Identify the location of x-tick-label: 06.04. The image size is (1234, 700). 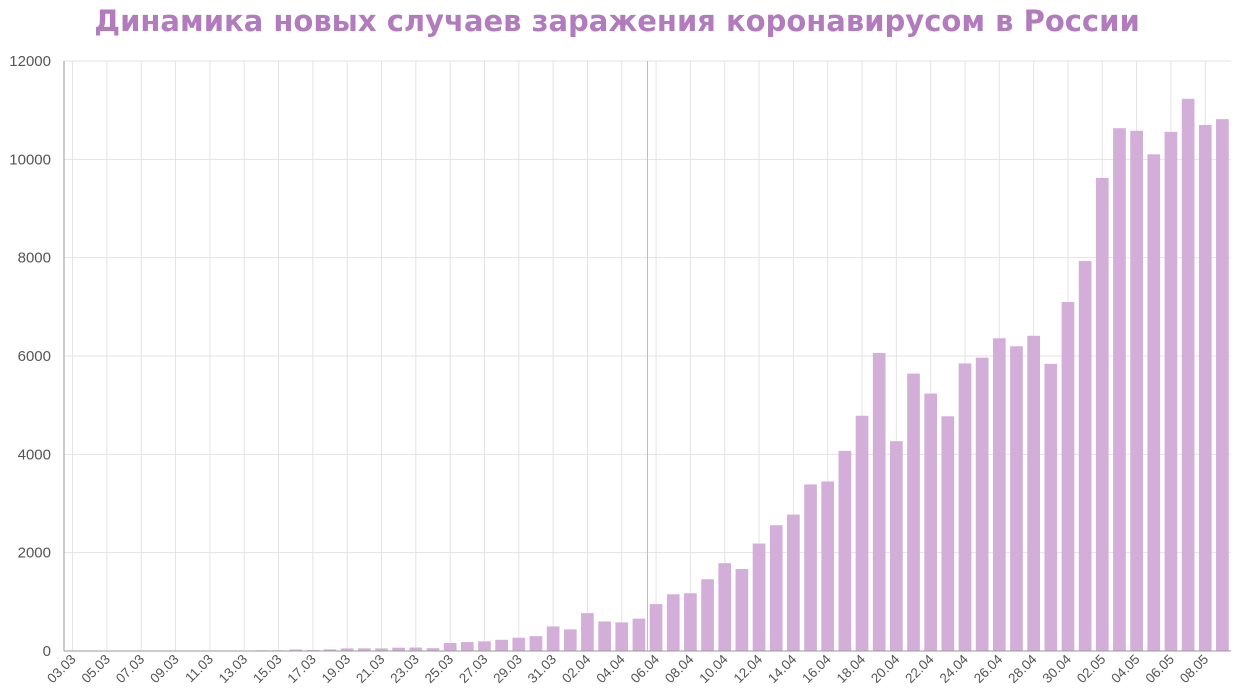
(645, 668).